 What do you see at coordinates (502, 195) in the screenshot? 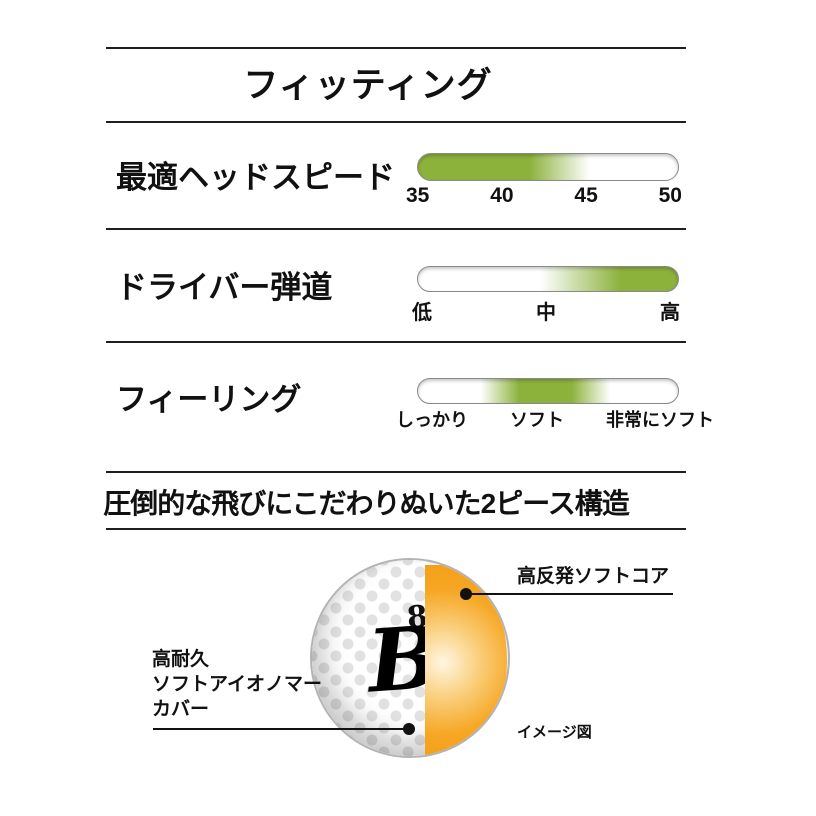
I see `tick-label: 40` at bounding box center [502, 195].